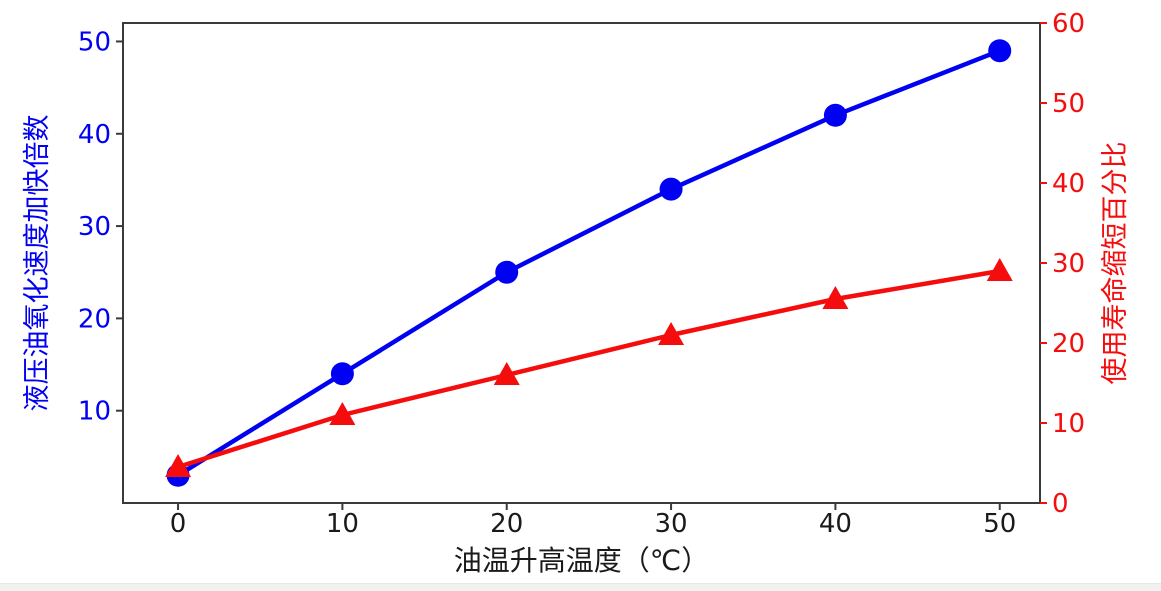  I want to click on left-tick-label: 40, so click(94, 135).